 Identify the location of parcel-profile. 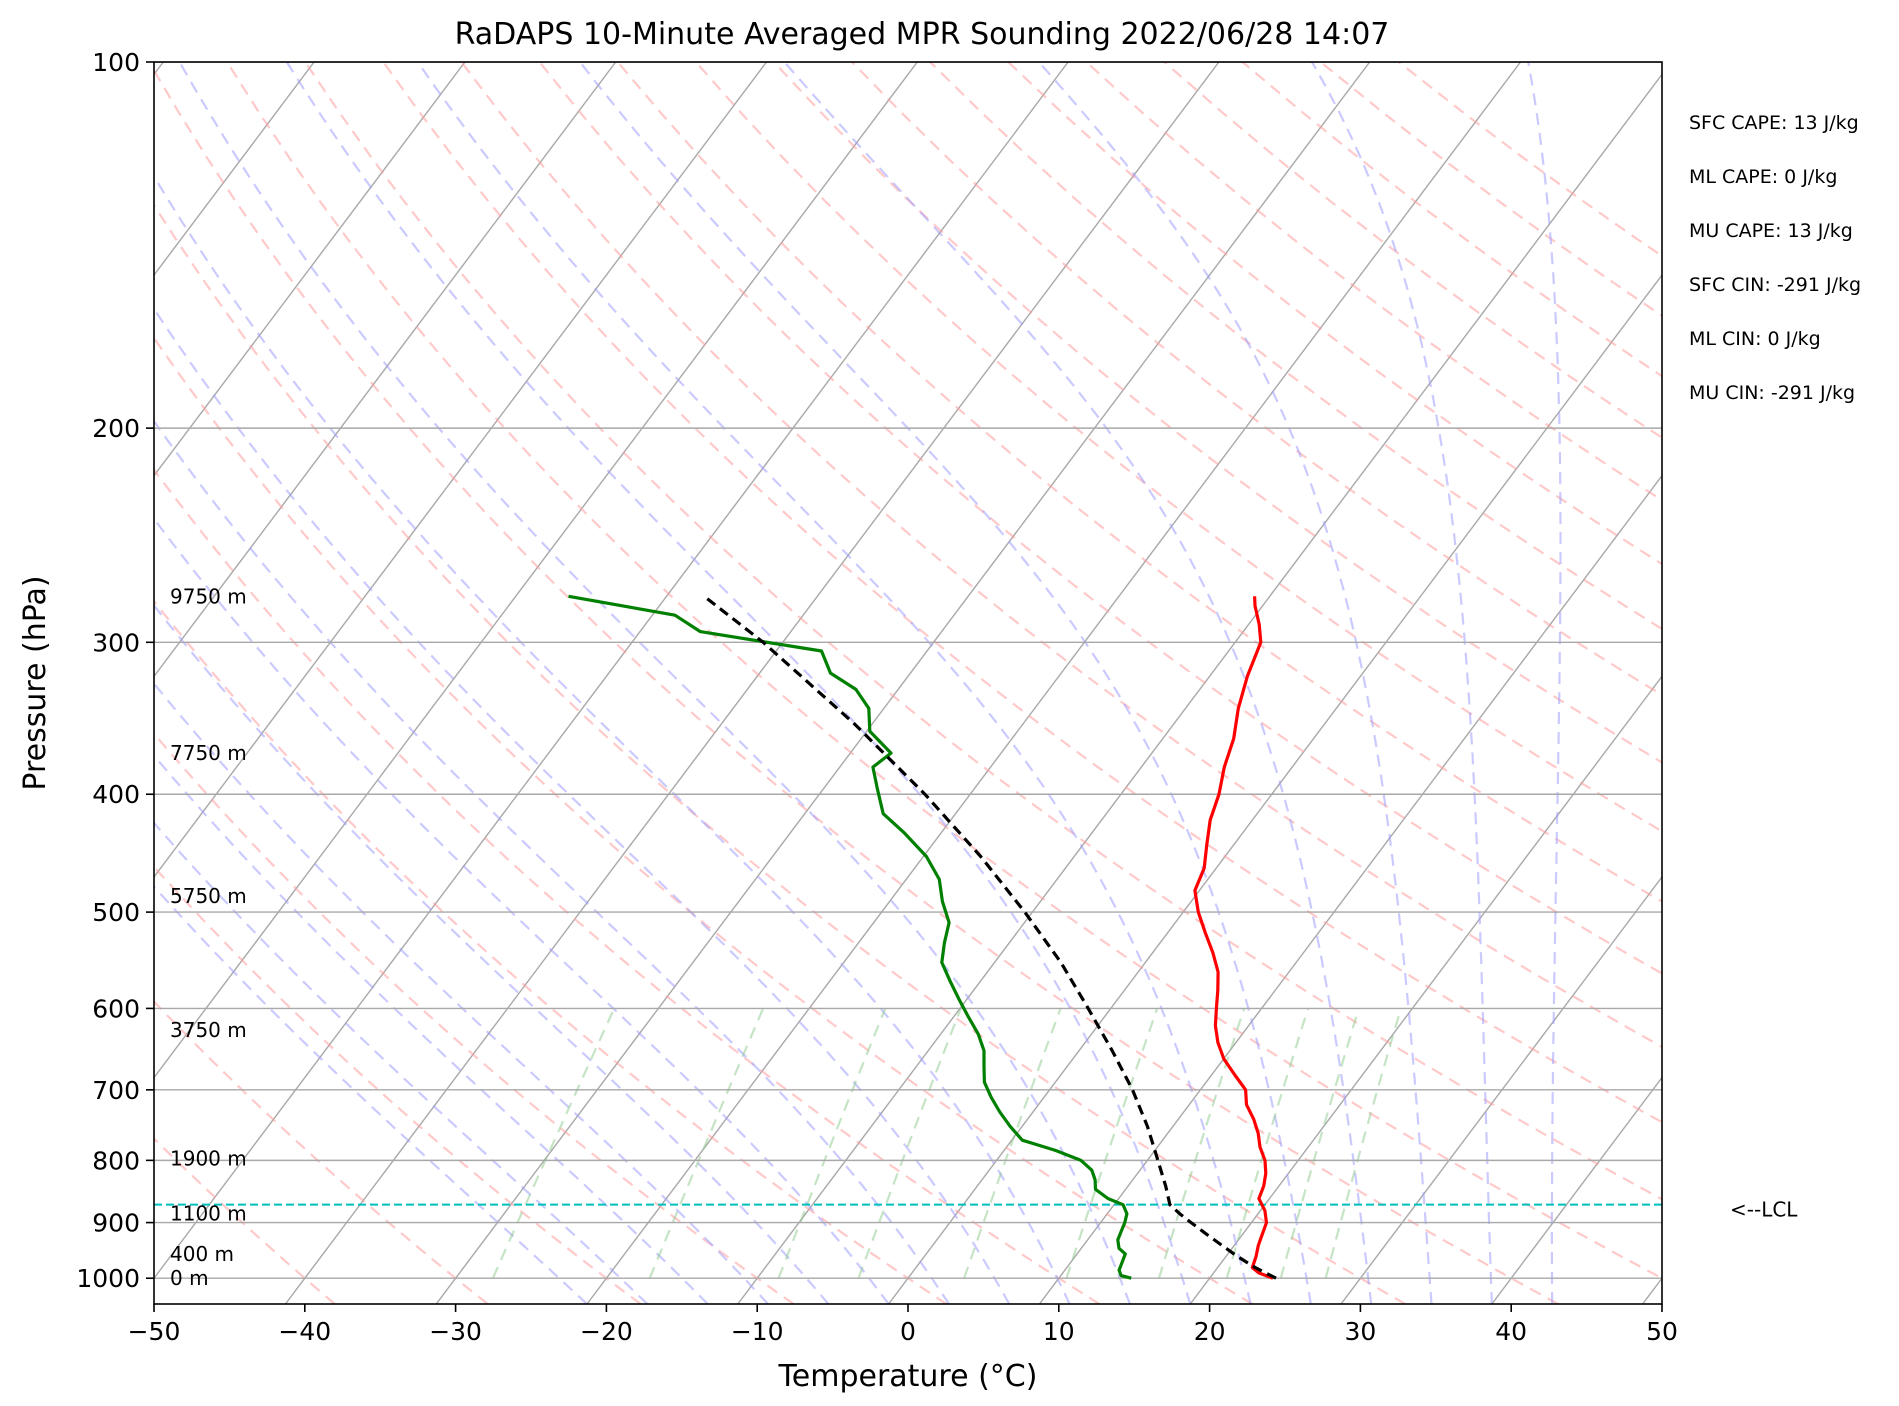
(990, 937).